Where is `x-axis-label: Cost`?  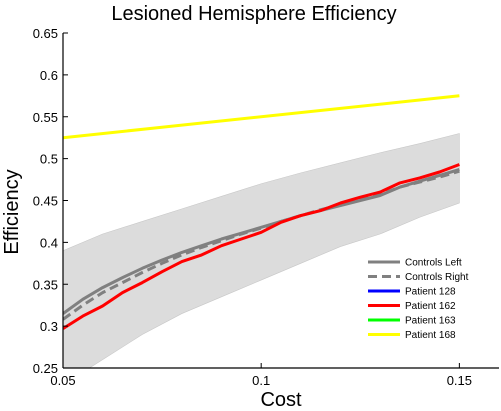
x-axis-label: Cost is located at coordinates (281, 400).